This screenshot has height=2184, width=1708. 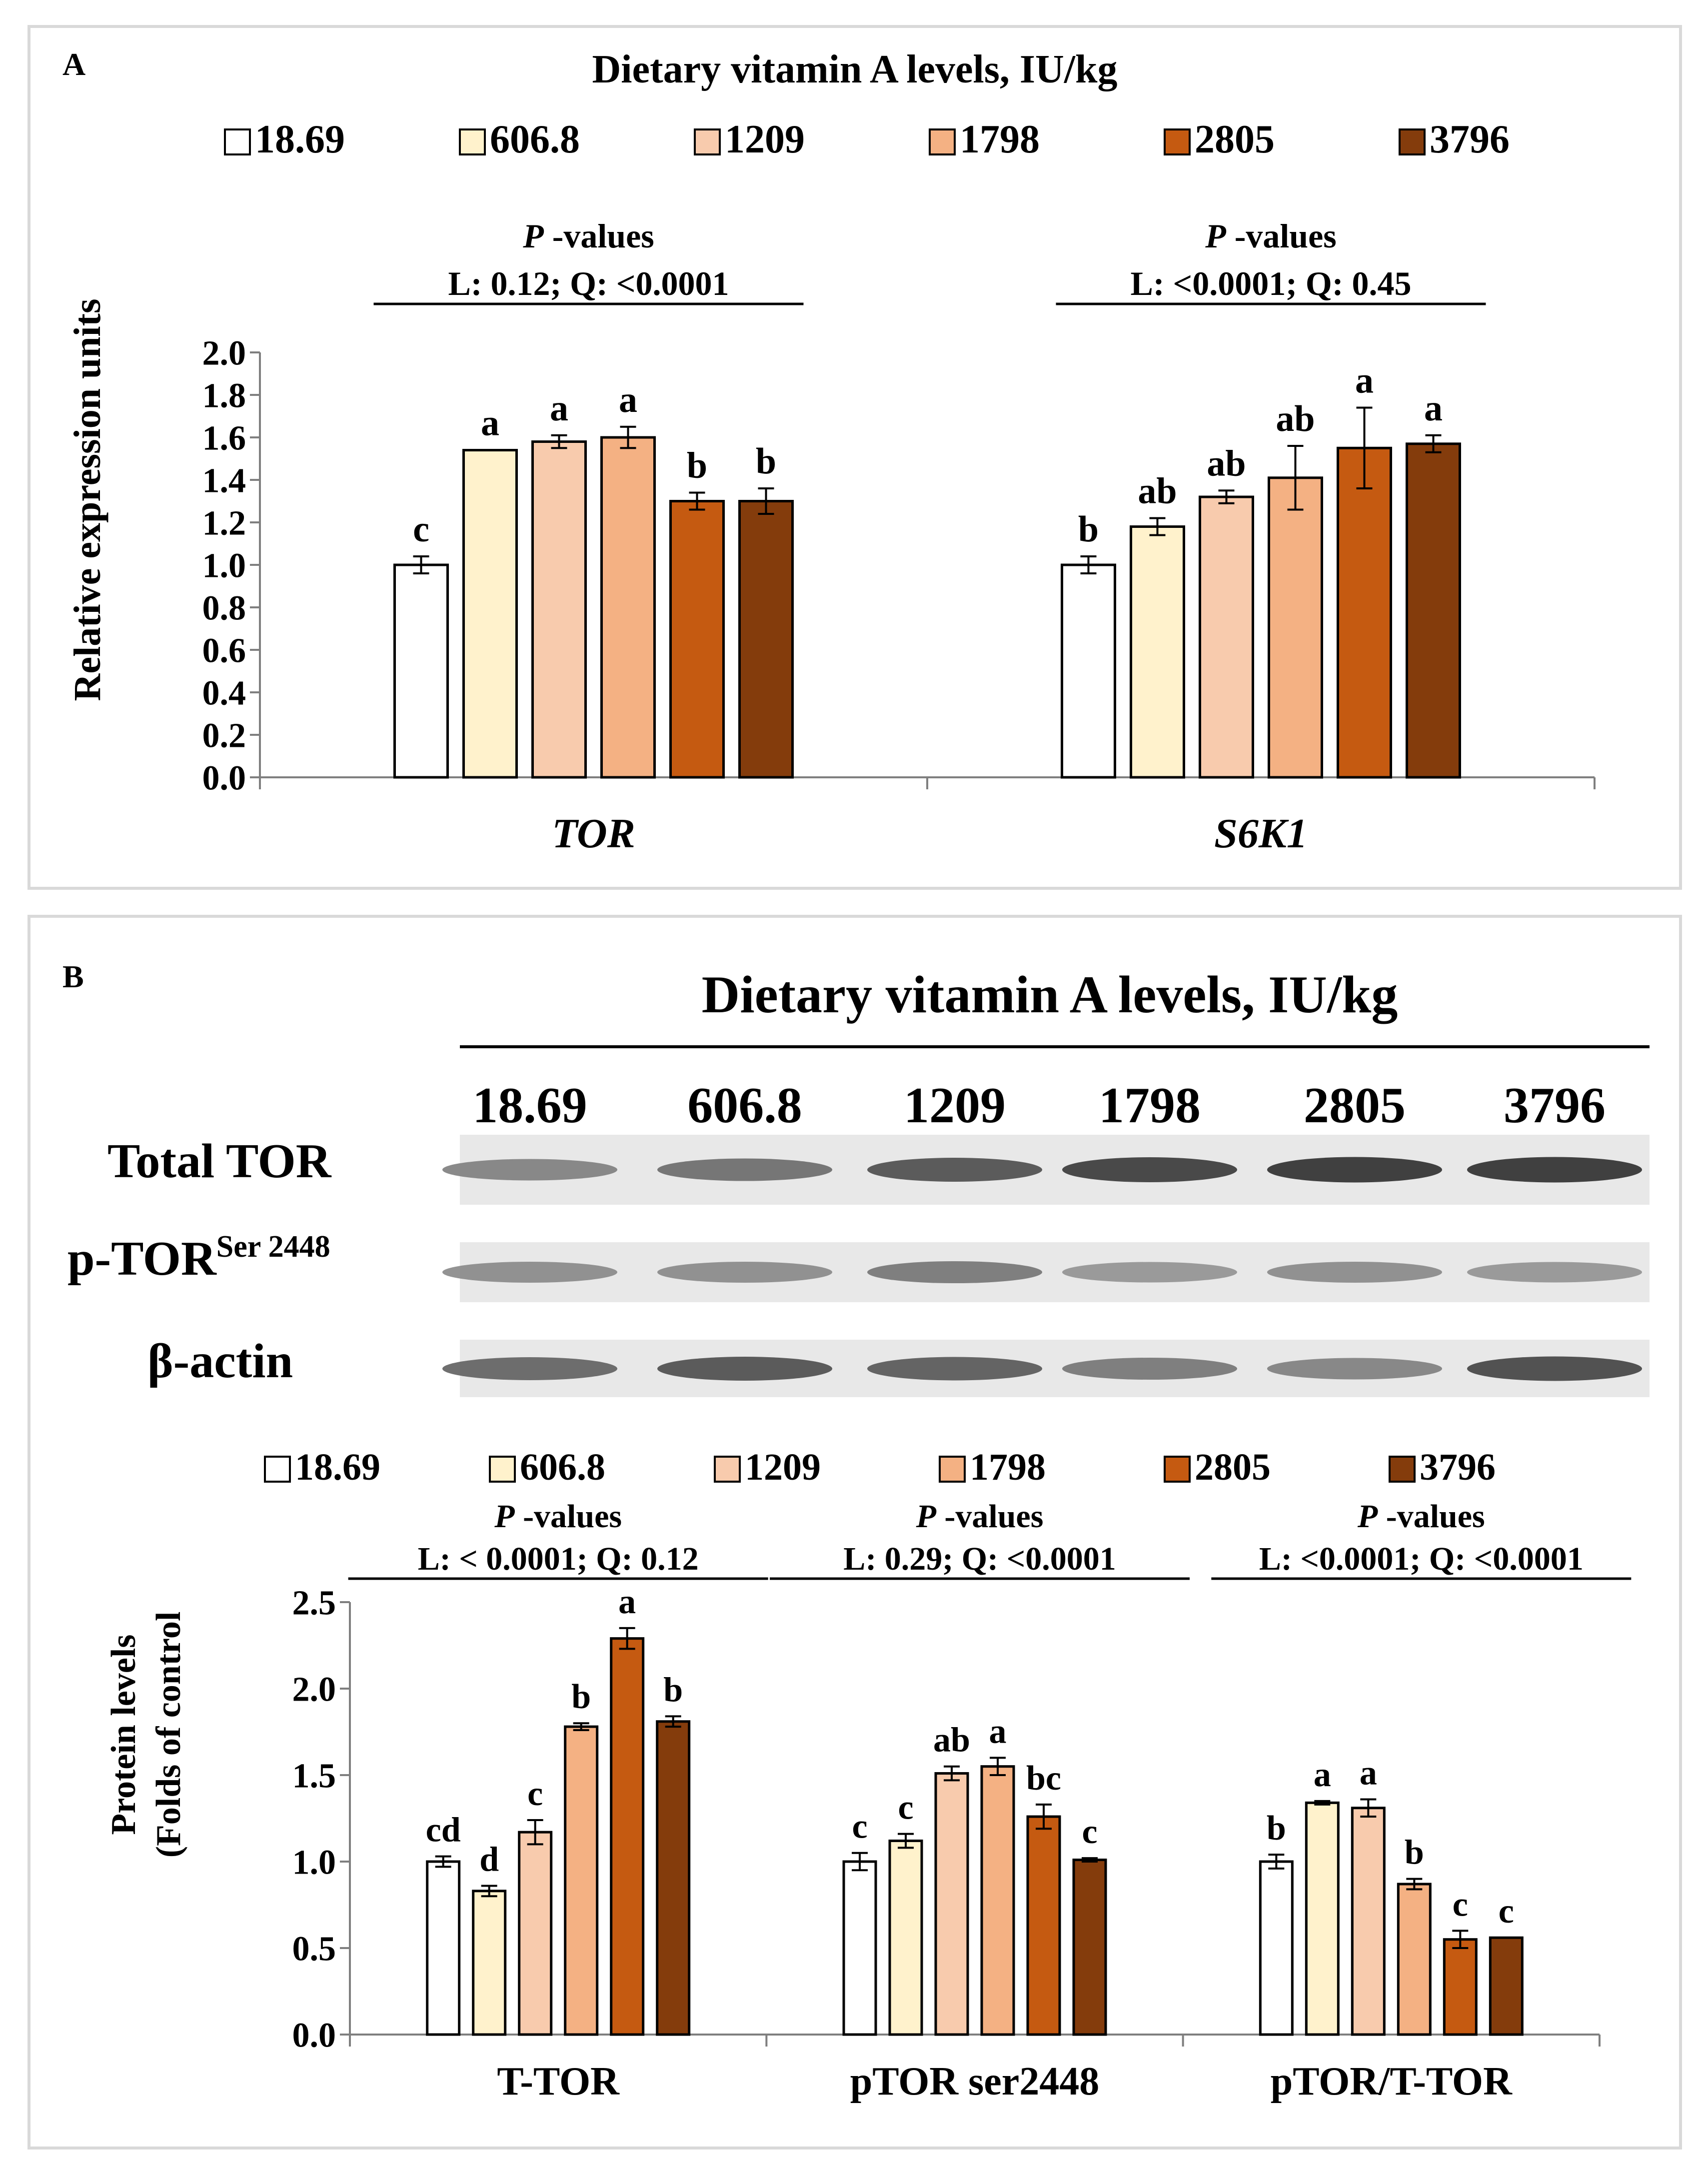 What do you see at coordinates (628, 399) in the screenshot?
I see `chart-a-sig-letter-0-3: a` at bounding box center [628, 399].